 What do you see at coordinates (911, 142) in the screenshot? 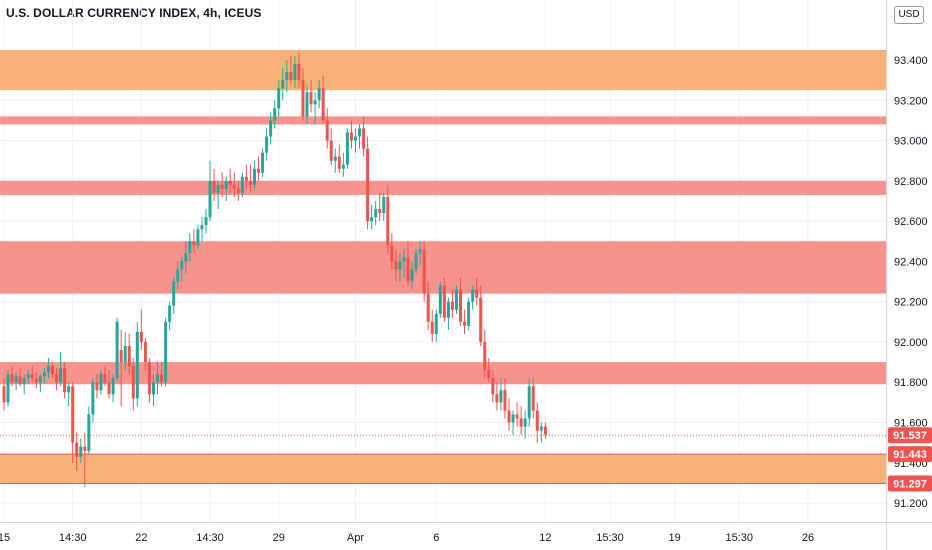
I see `y-tick-label: 93.000` at bounding box center [911, 142].